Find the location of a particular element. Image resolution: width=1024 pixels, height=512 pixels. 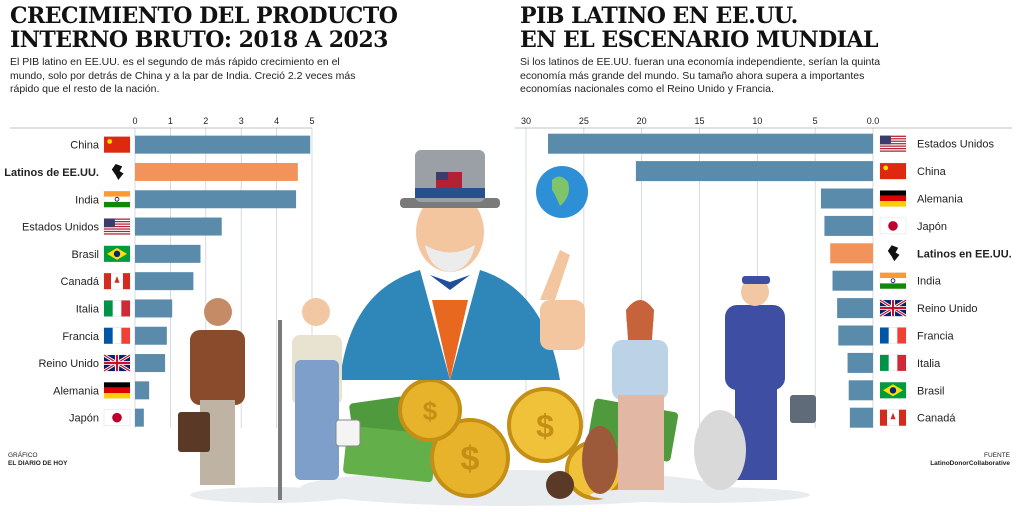

credit-label: GRÁFICO is located at coordinates (23, 455).